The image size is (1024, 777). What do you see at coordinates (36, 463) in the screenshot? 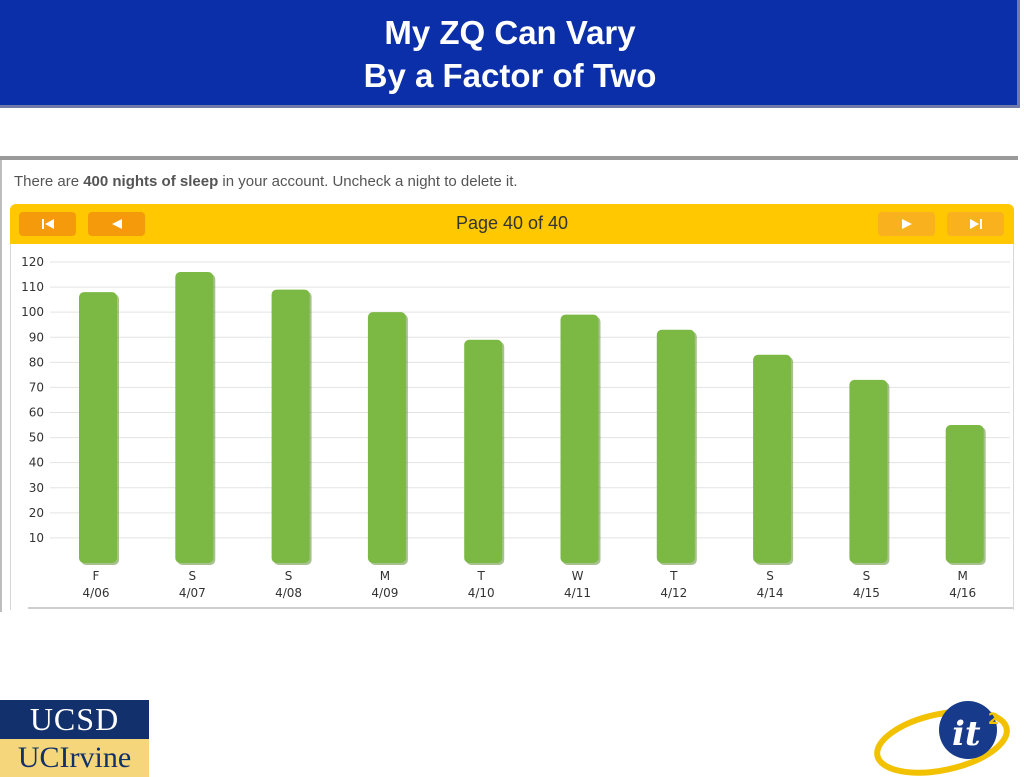
I see `y-tick-label: 40` at bounding box center [36, 463].